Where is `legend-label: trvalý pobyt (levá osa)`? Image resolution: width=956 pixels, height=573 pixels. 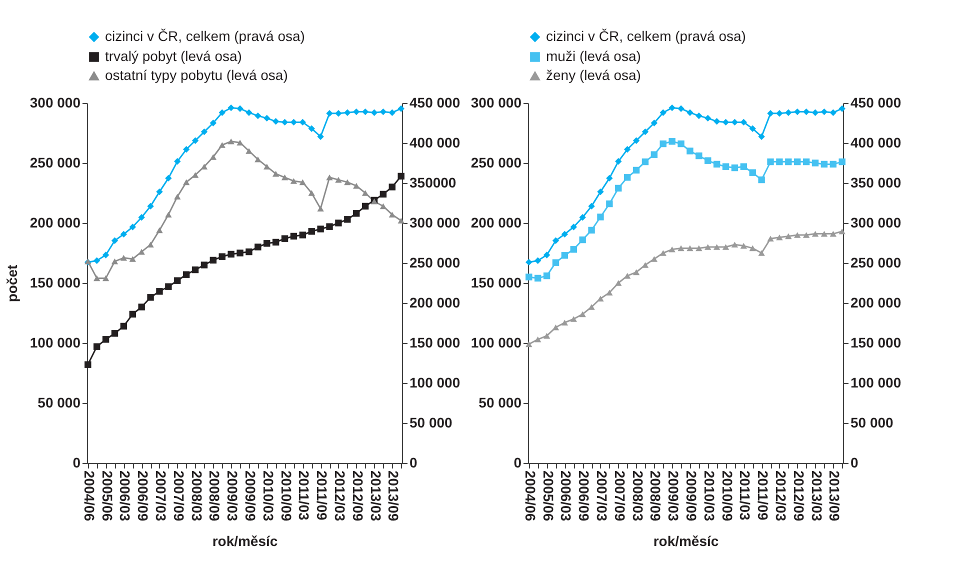 legend-label: trvalý pobyt (levá osa) is located at coordinates (173, 56).